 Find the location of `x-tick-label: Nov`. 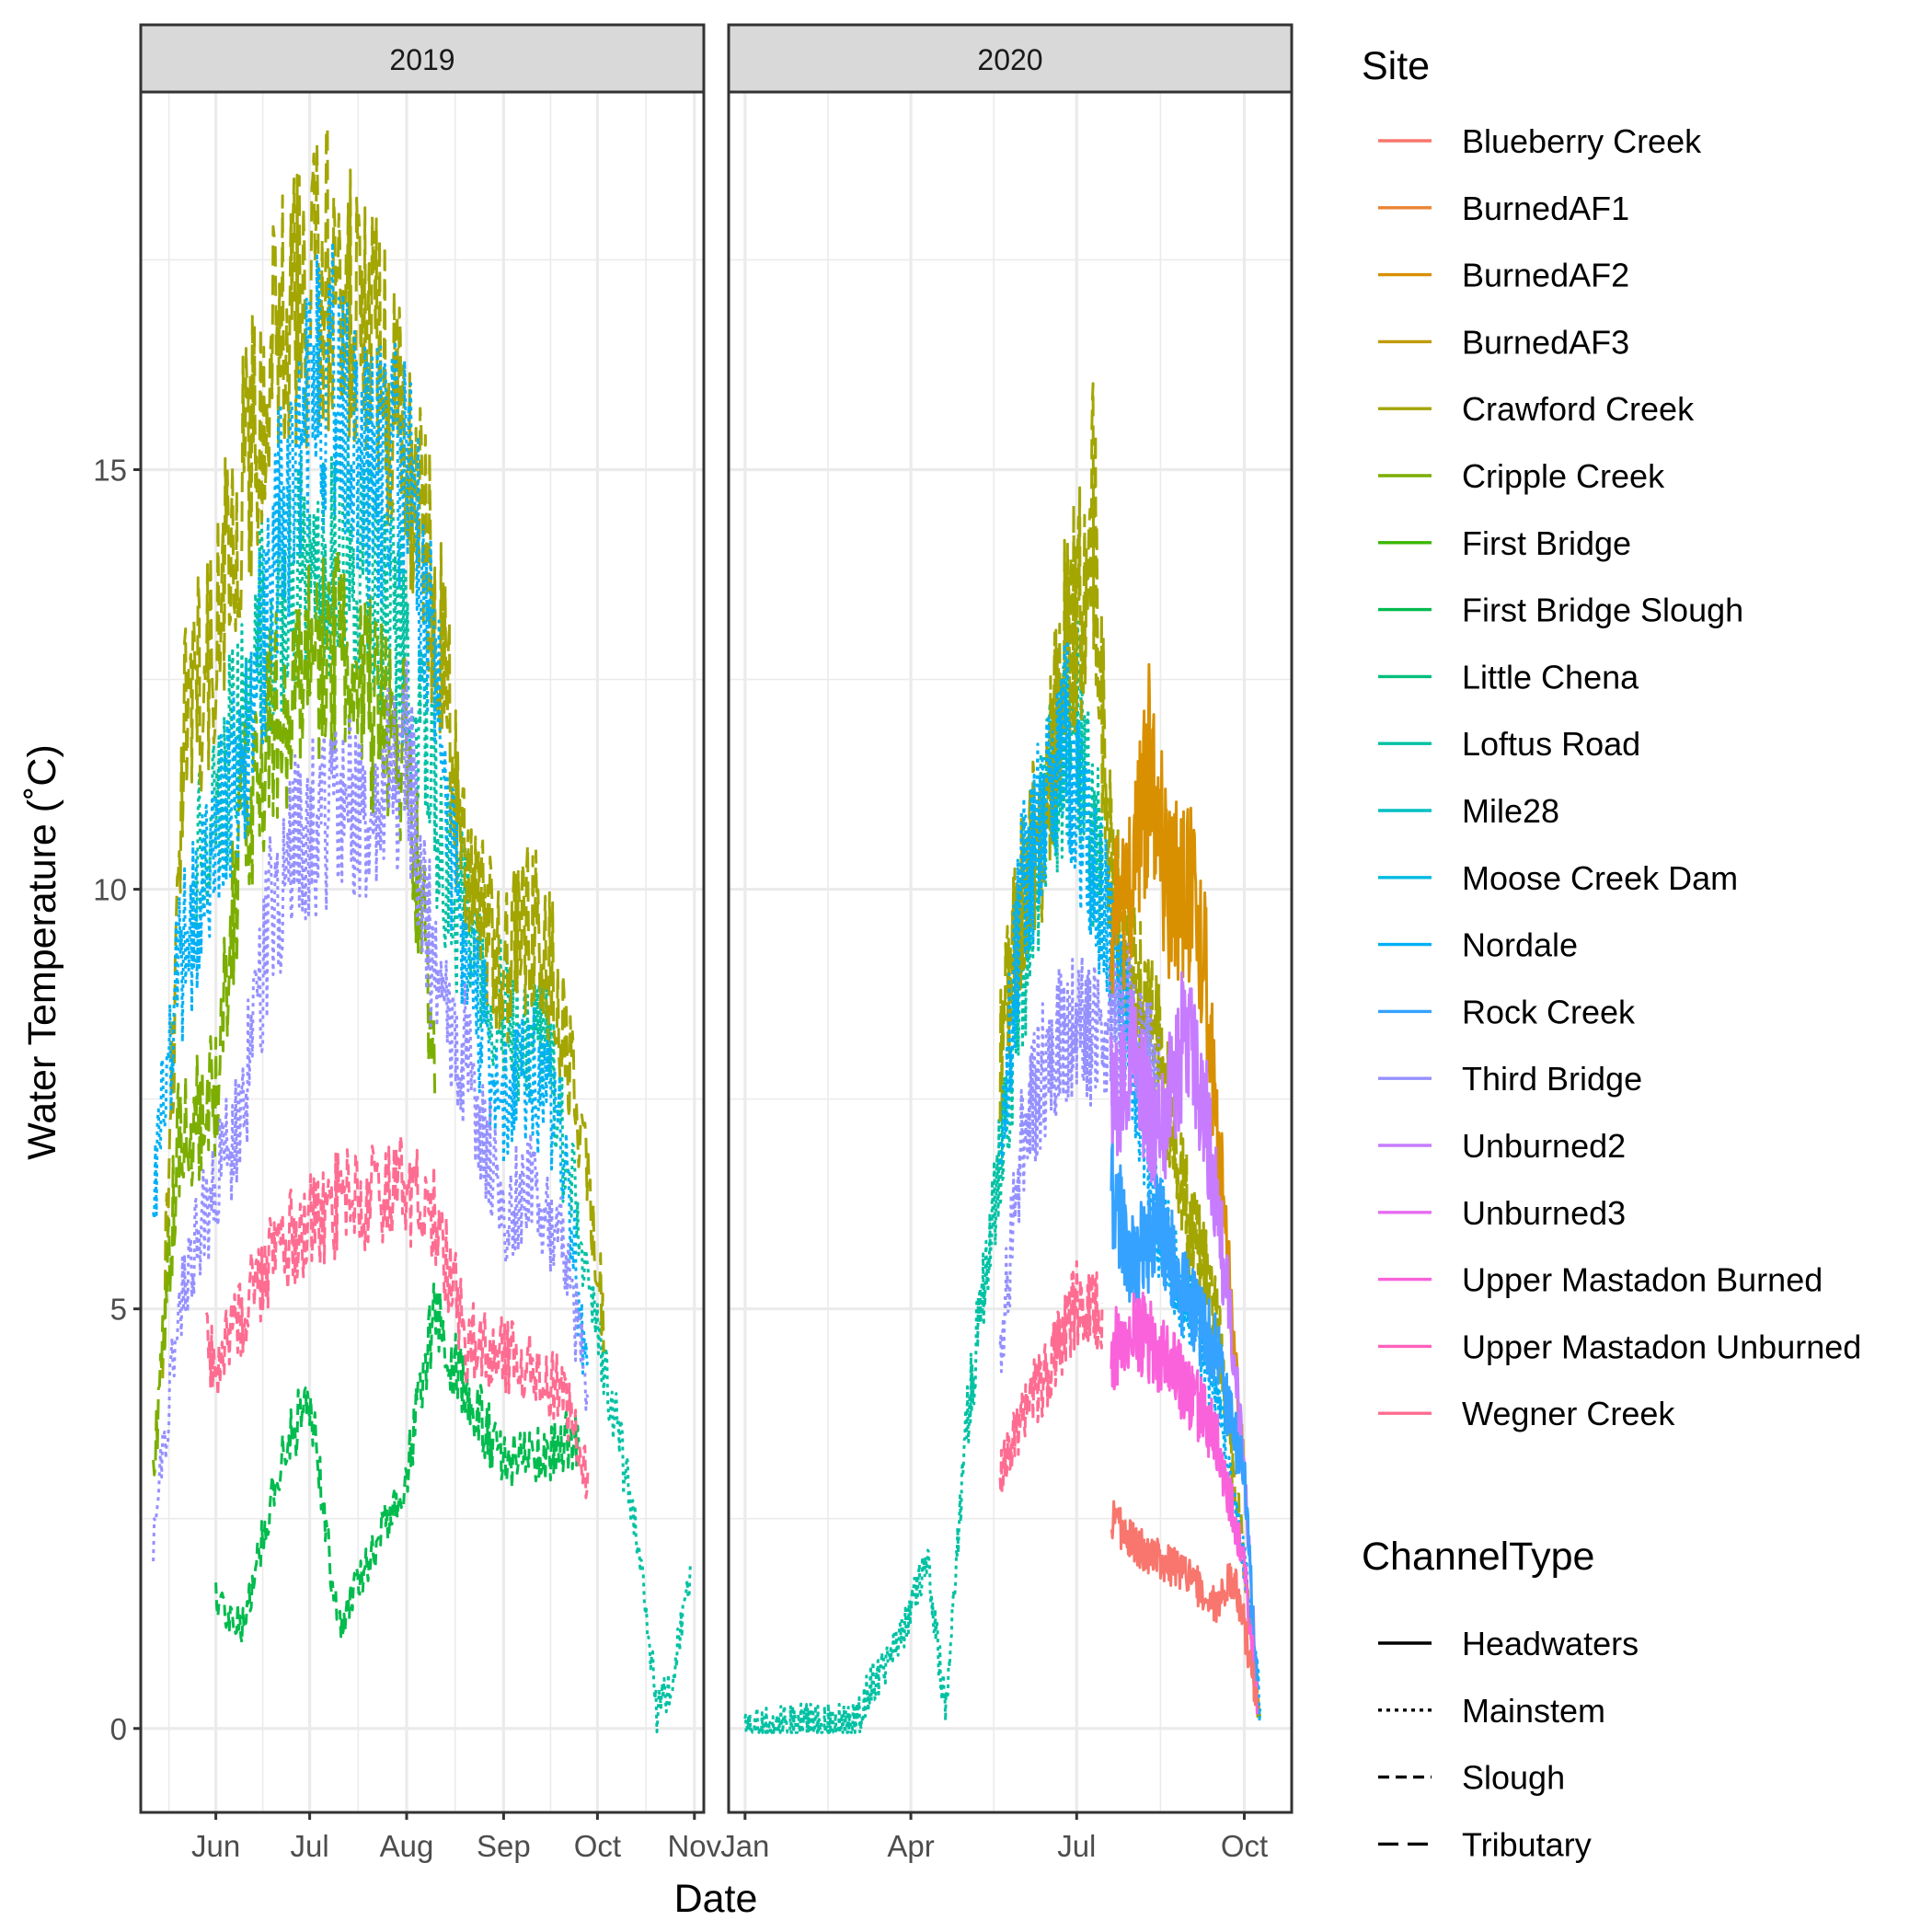

x-tick-label: Nov is located at coordinates (694, 1846).